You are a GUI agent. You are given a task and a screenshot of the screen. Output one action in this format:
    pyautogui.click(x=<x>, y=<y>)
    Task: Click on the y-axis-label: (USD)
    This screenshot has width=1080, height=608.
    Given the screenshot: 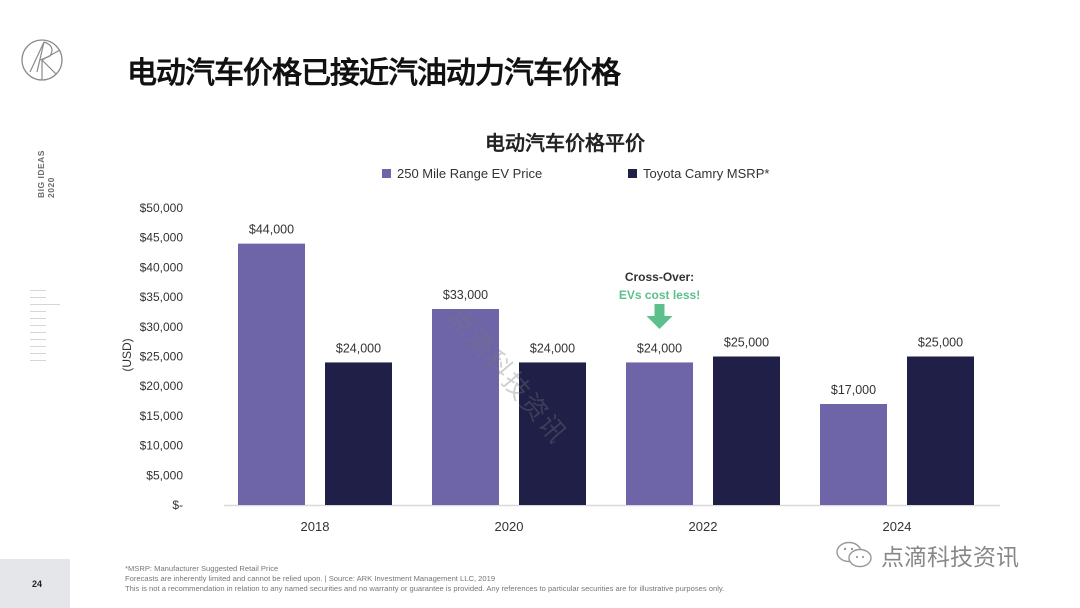 What is the action you would take?
    pyautogui.click(x=127, y=354)
    